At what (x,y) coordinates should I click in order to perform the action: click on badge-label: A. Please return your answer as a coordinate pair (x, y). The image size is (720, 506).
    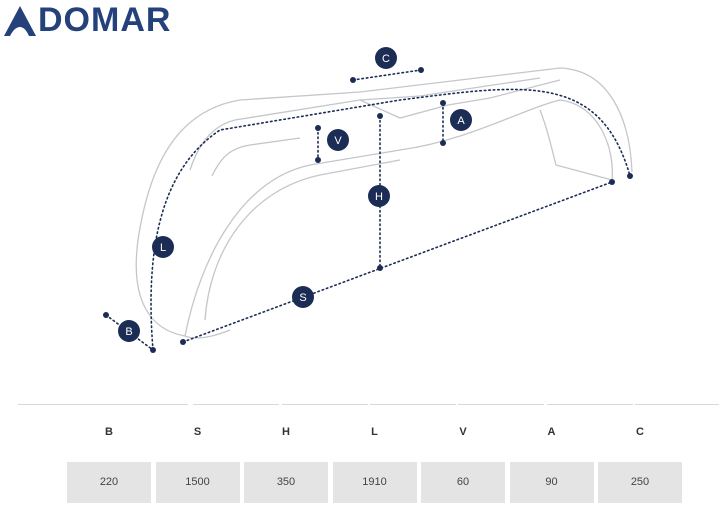
    Looking at the image, I should click on (461, 121).